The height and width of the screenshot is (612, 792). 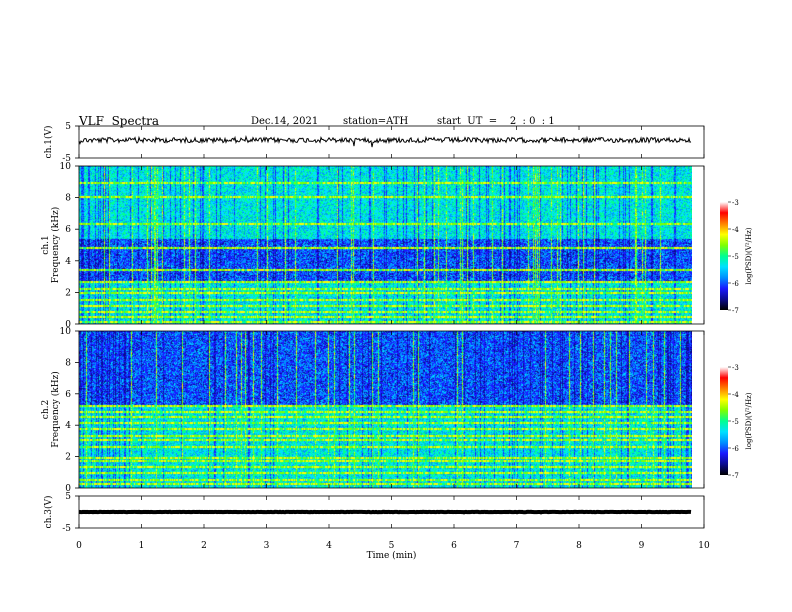 I want to click on x-axis-label: Time (min), so click(x=392, y=555).